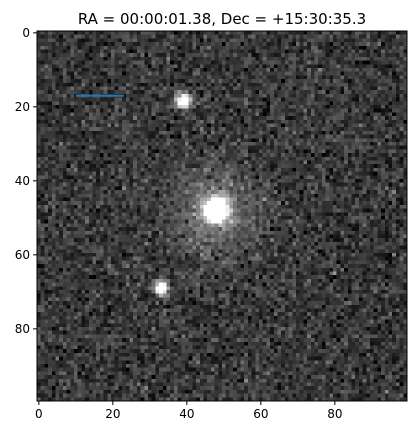  What do you see at coordinates (222, 19) in the screenshot?
I see `chart-title: RA = 00:00:01.38, Dec = +15:30:35.3` at bounding box center [222, 19].